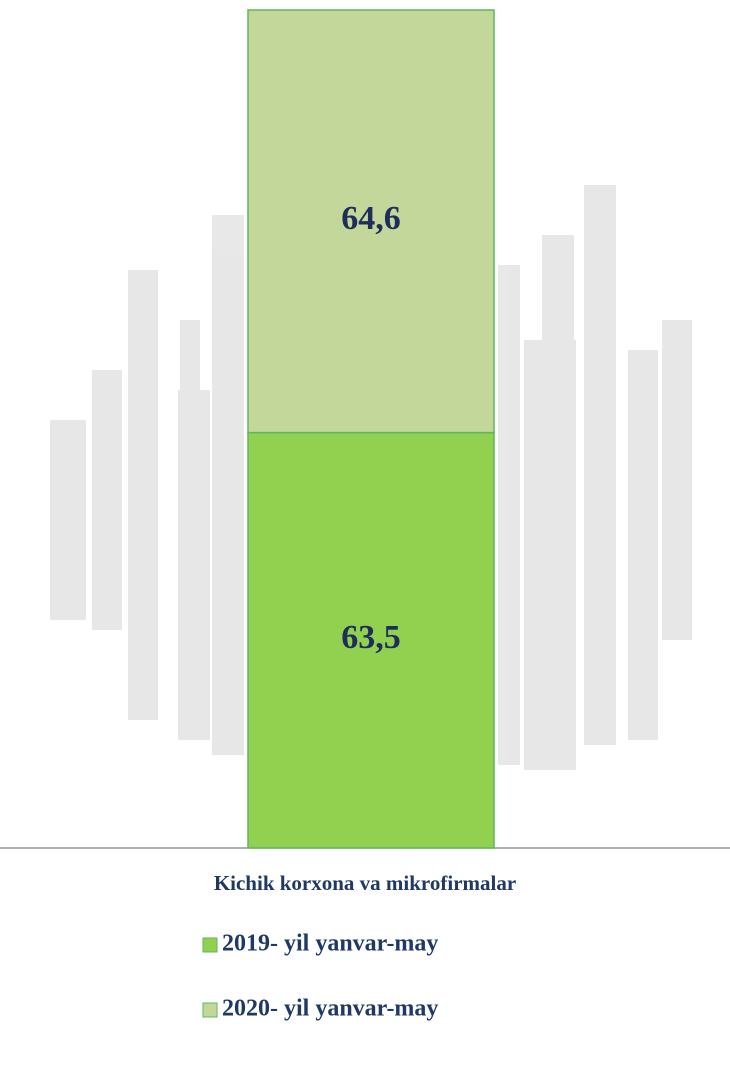 This screenshot has height=1065, width=730. I want to click on legend-label: 2020- yil yanvar-may, so click(330, 1009).